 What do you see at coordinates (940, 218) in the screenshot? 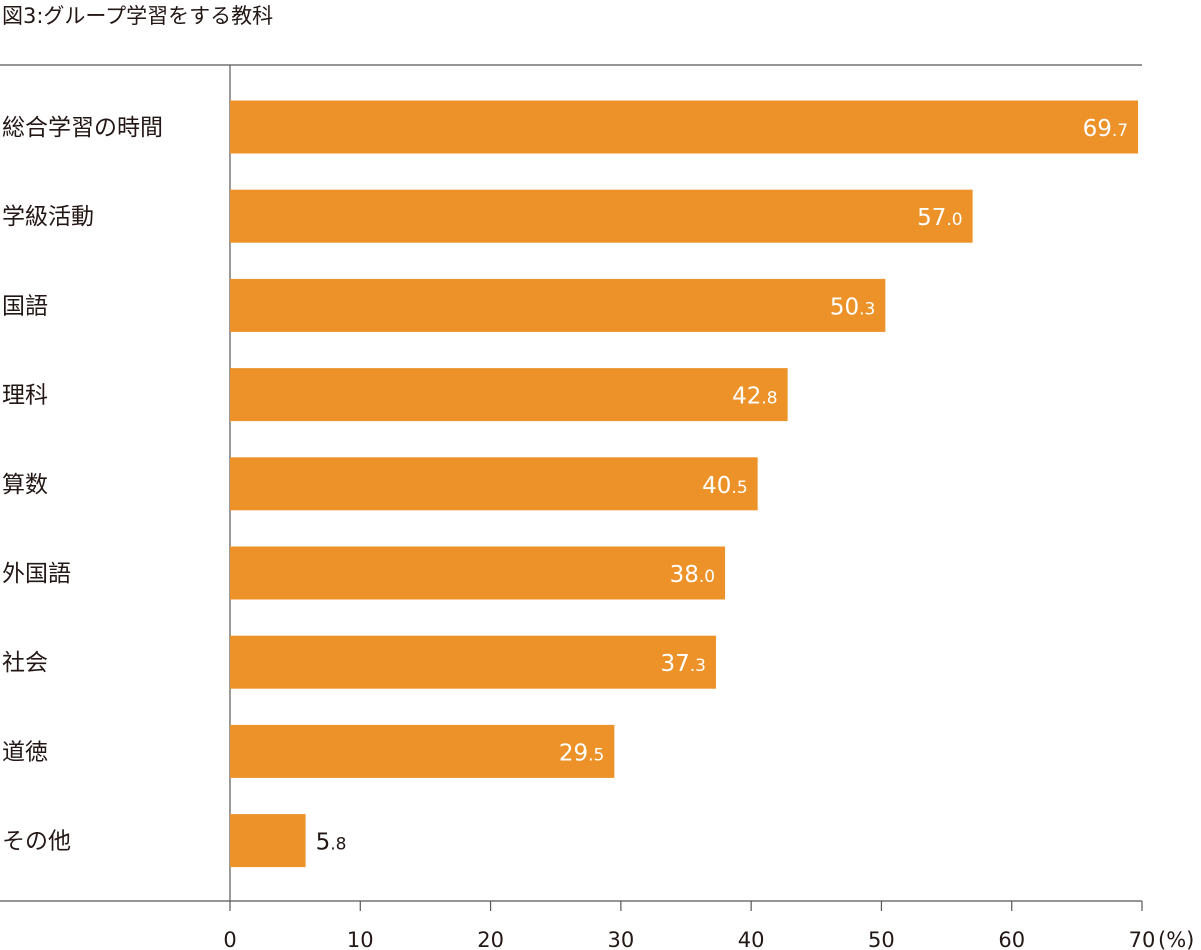
I see `value-label-1: 57.0` at bounding box center [940, 218].